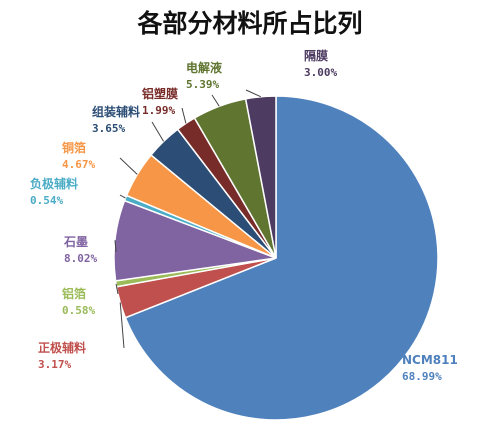  What do you see at coordinates (430, 360) in the screenshot?
I see `data-label-name-NCM811: NCM811` at bounding box center [430, 360].